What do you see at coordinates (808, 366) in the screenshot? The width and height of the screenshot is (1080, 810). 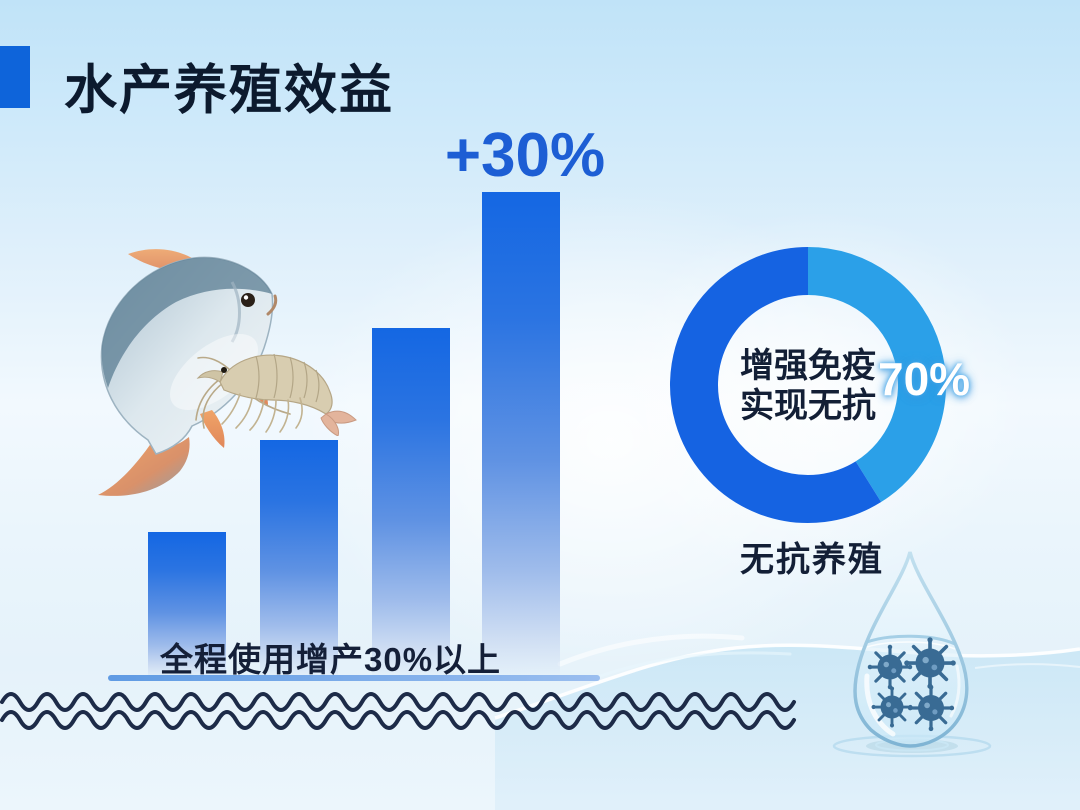 I see `donut-center-line1: 增强免疫` at bounding box center [808, 366].